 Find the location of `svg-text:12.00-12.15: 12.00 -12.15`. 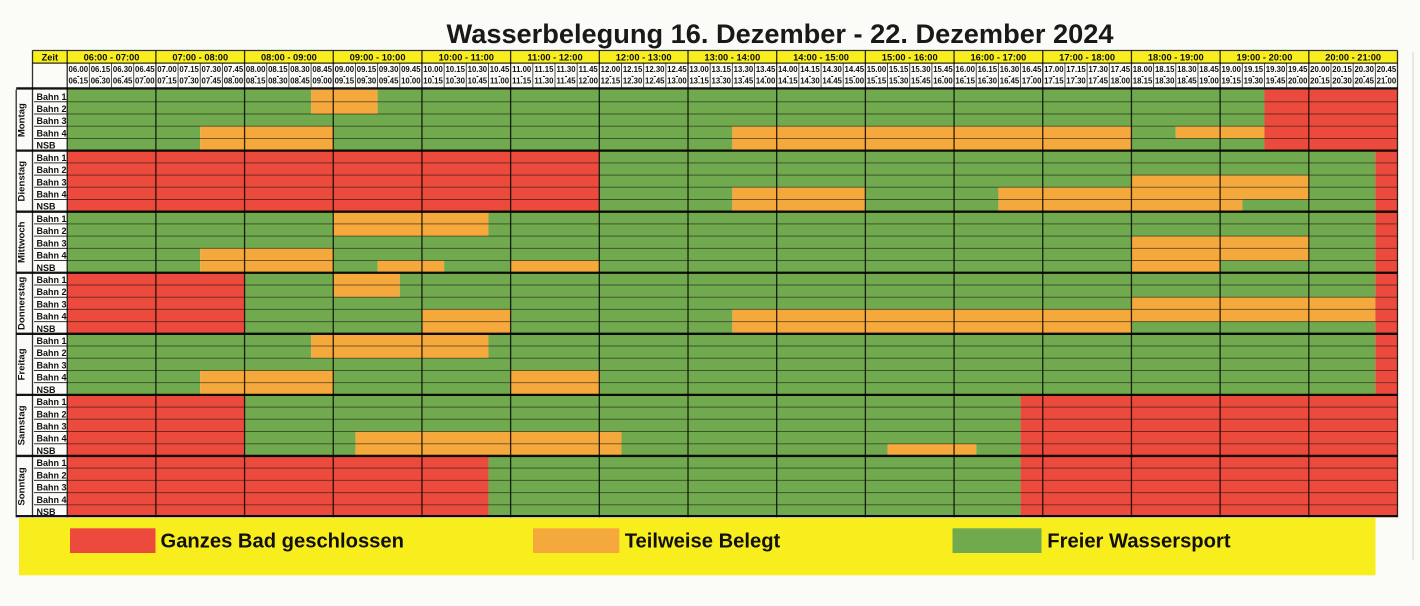

svg-text:12.00-12.15: 12.00 -12.15 is located at coordinates (611, 75).